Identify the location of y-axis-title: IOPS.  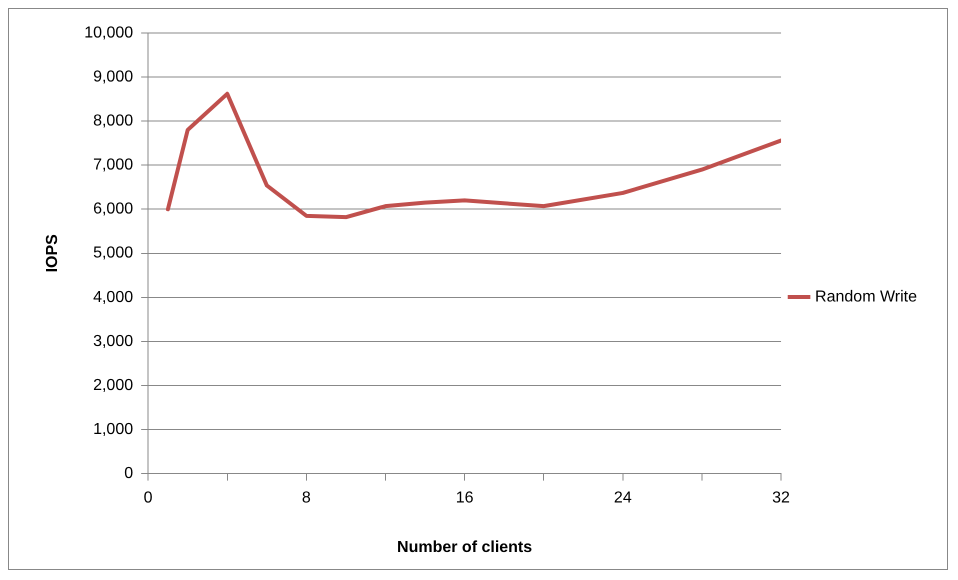
(53, 253).